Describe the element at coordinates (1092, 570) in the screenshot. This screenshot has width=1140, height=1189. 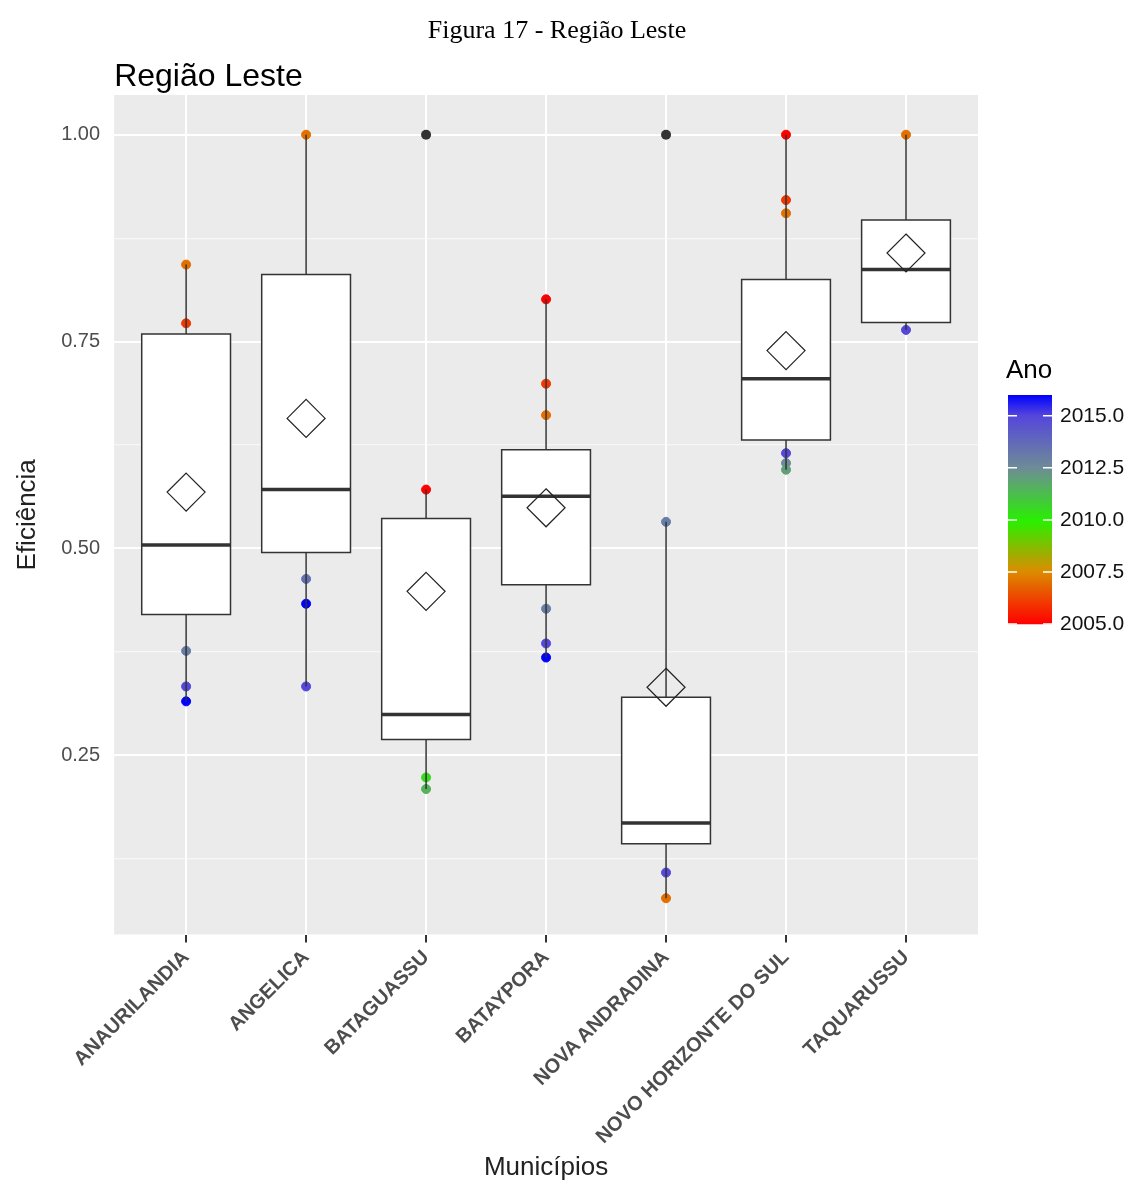
I see `color-bar-label: 2007.5` at that location.